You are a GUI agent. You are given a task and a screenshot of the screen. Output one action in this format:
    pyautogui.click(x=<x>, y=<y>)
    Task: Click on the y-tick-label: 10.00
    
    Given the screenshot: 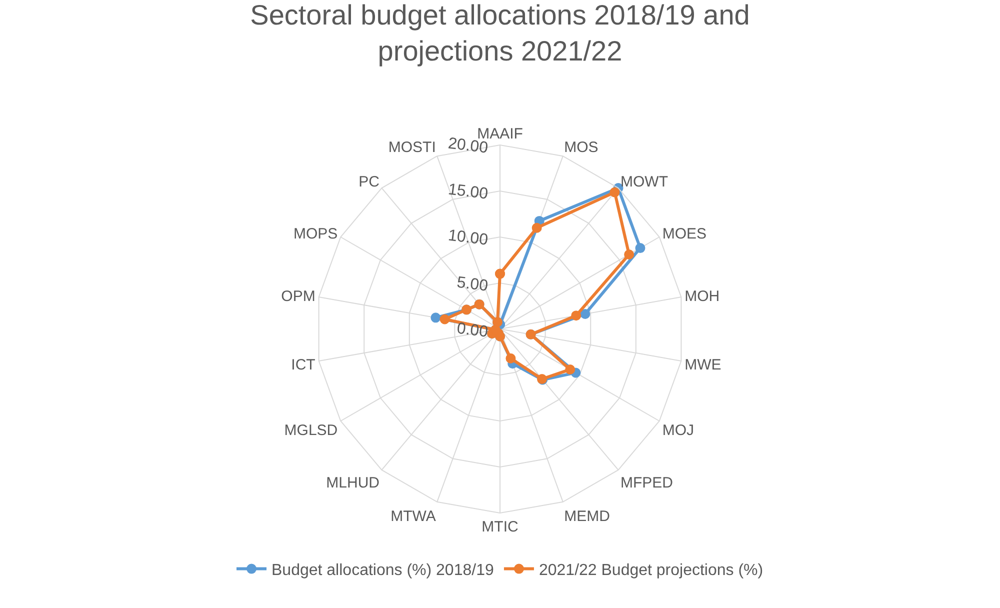 What is the action you would take?
    pyautogui.click(x=468, y=238)
    